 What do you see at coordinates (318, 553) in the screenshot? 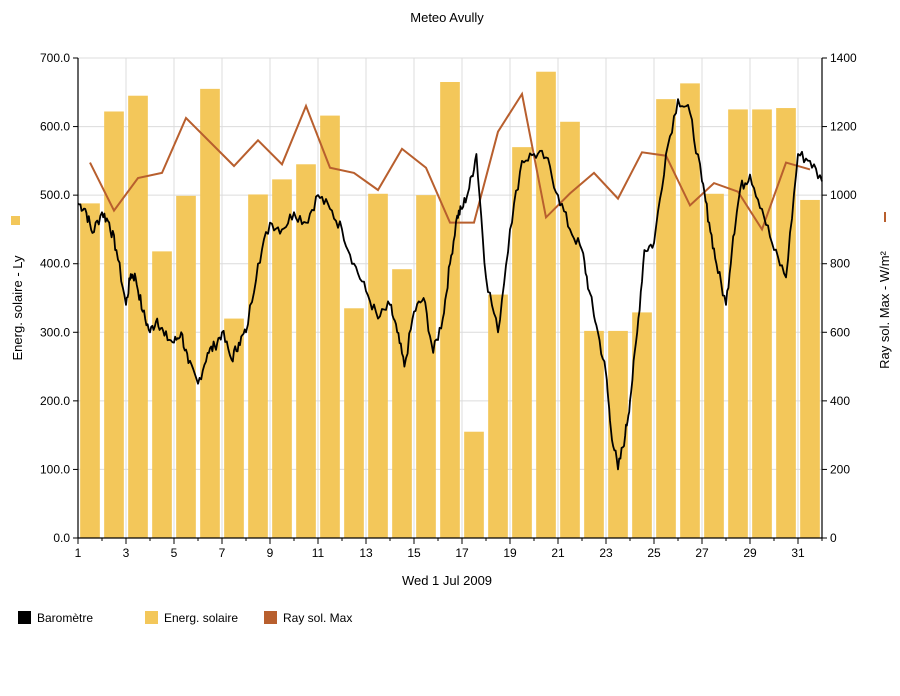
I see `x-tick-label: 11` at bounding box center [318, 553].